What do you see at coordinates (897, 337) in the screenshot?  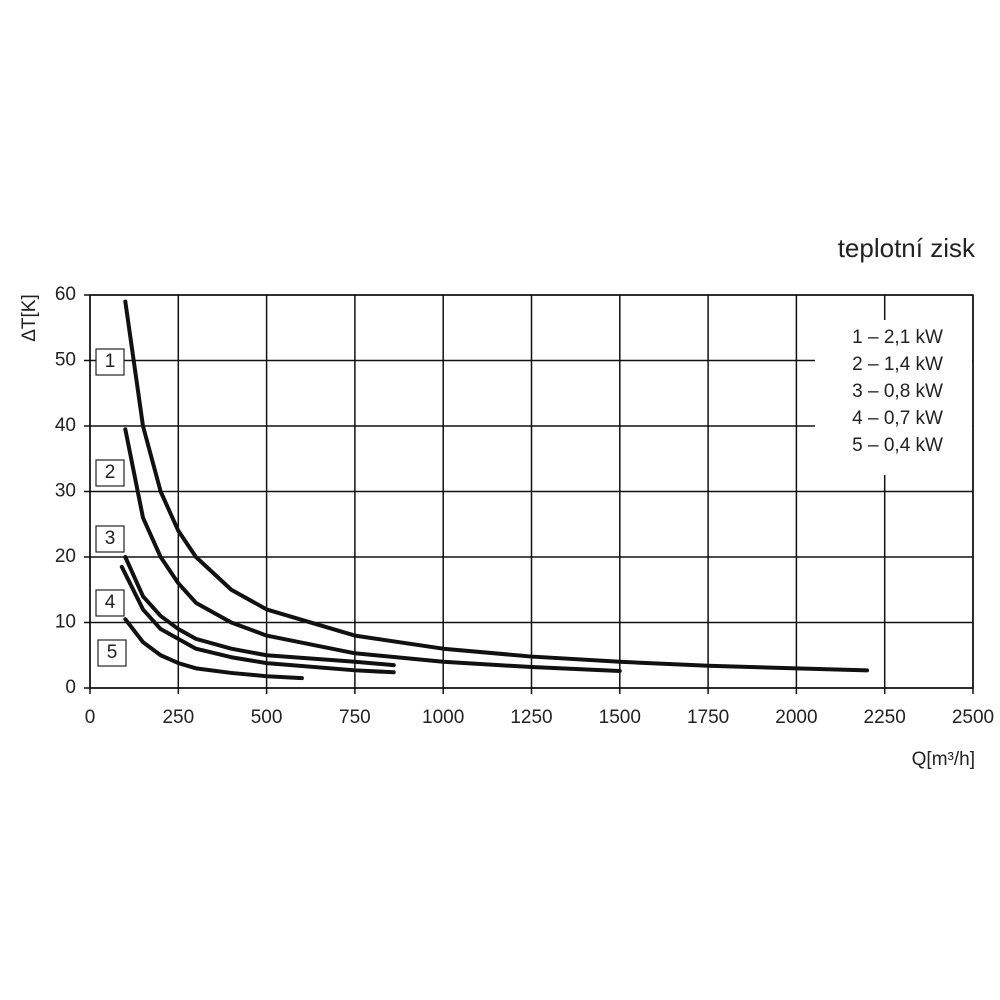 I see `legend-entry: 1 – 2,1 kW` at bounding box center [897, 337].